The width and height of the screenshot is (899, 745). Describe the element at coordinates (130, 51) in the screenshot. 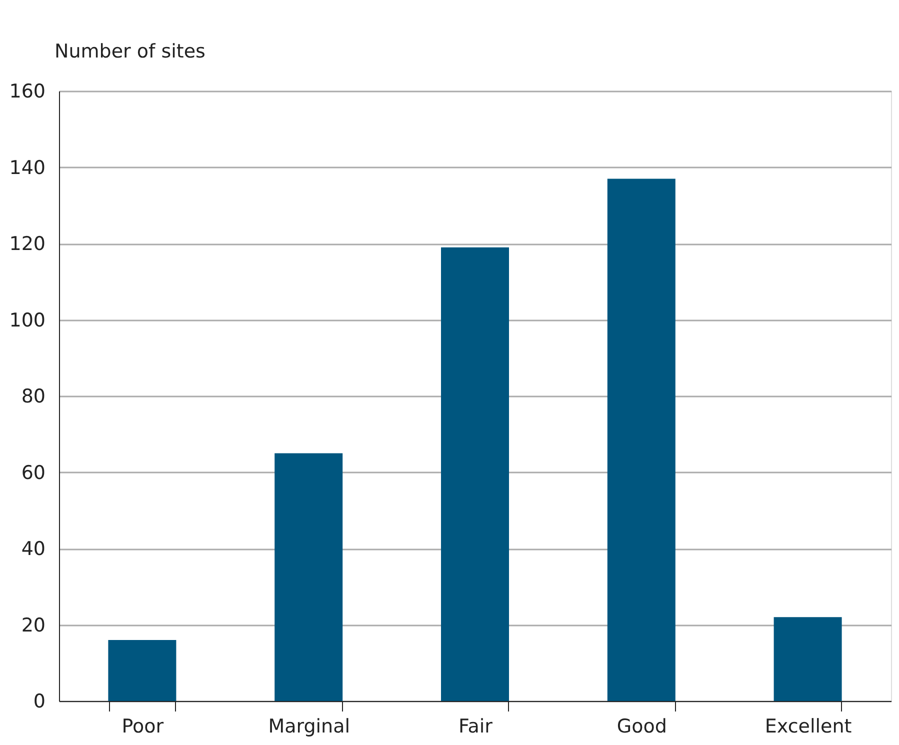

I see `y-axis-title: Number of sites` at that location.